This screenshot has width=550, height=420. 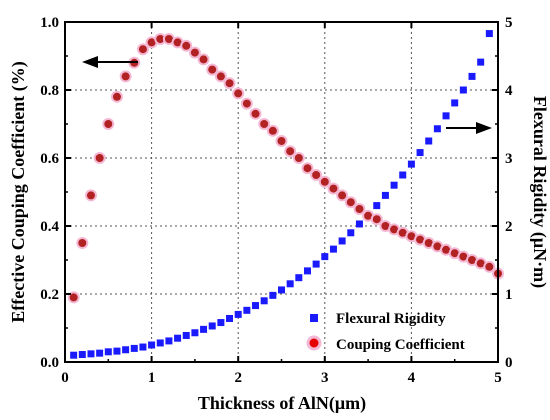 What do you see at coordinates (469, 128) in the screenshot?
I see `right-arrow-annotation` at bounding box center [469, 128].